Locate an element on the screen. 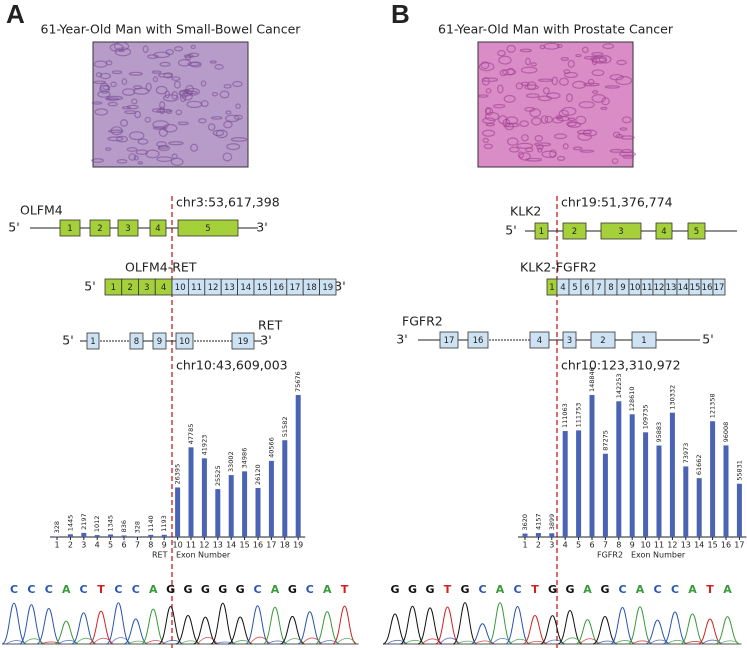 The width and height of the screenshot is (747, 648). value-label: 26120 is located at coordinates (258, 474).